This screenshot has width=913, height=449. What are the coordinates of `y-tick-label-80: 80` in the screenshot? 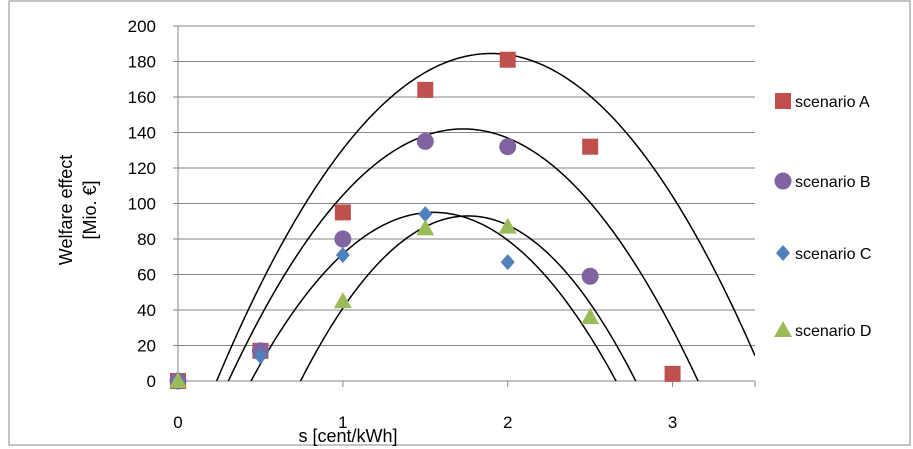 It's located at (146, 239).